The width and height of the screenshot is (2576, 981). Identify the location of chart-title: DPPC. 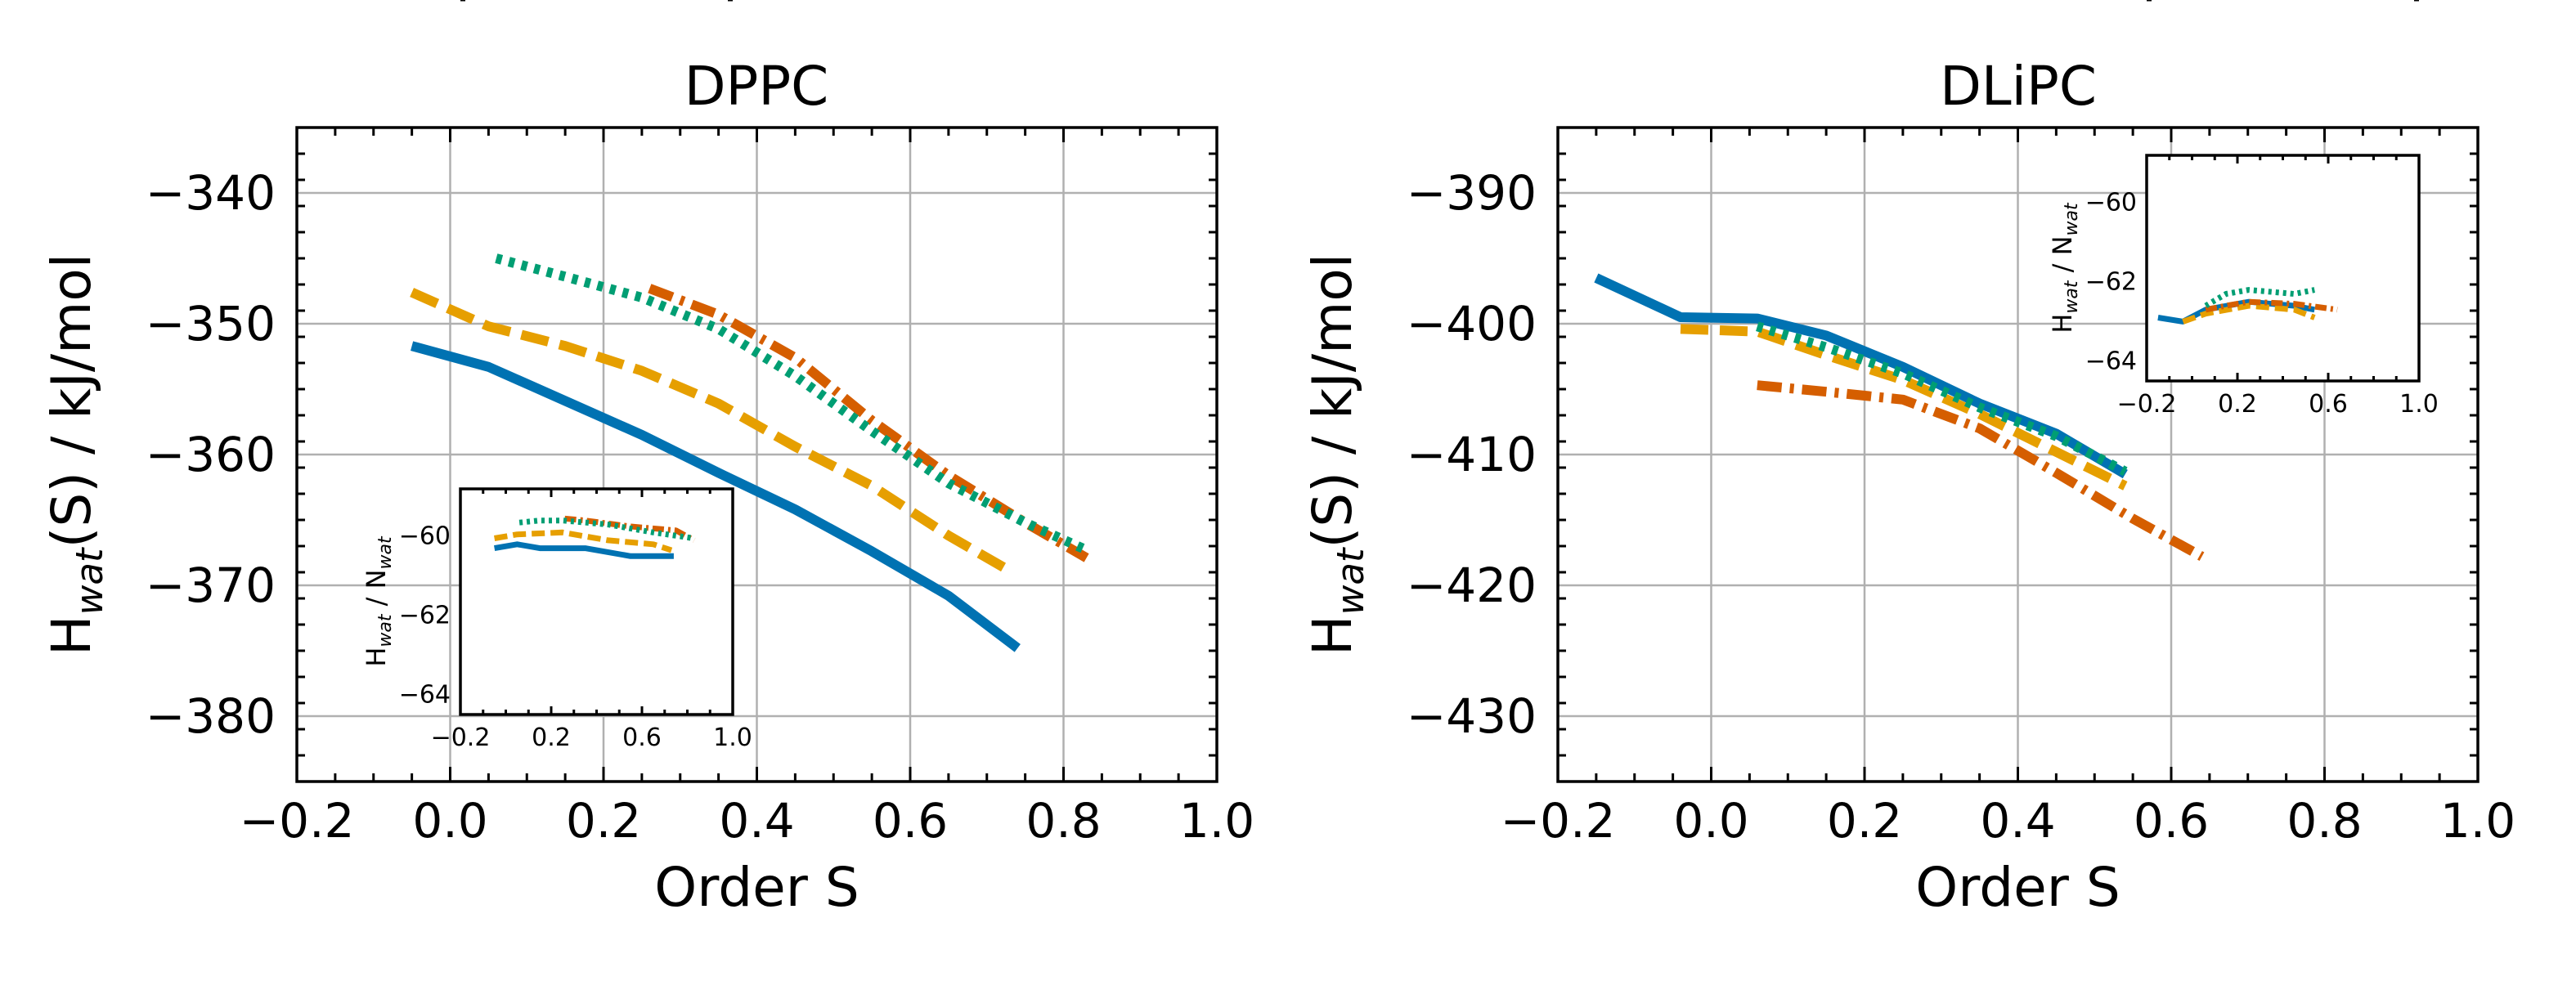
(757, 86).